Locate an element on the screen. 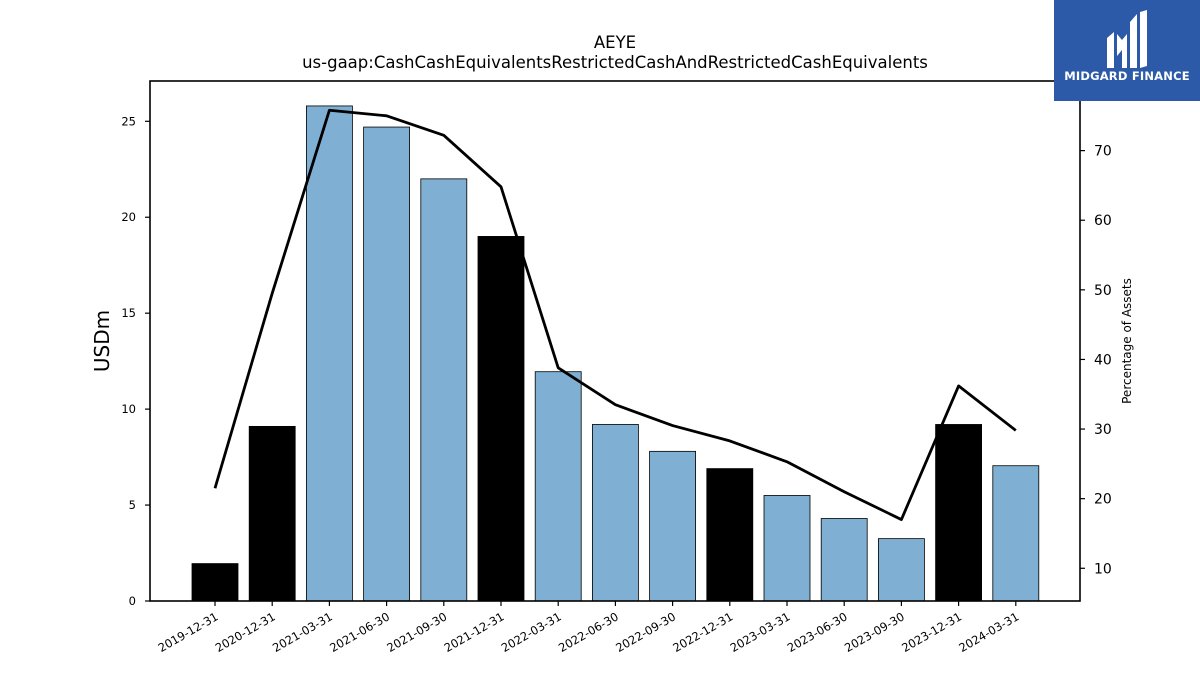 This screenshot has width=1200, height=675. x-tick-label: 2022-09-30 is located at coordinates (645, 632).